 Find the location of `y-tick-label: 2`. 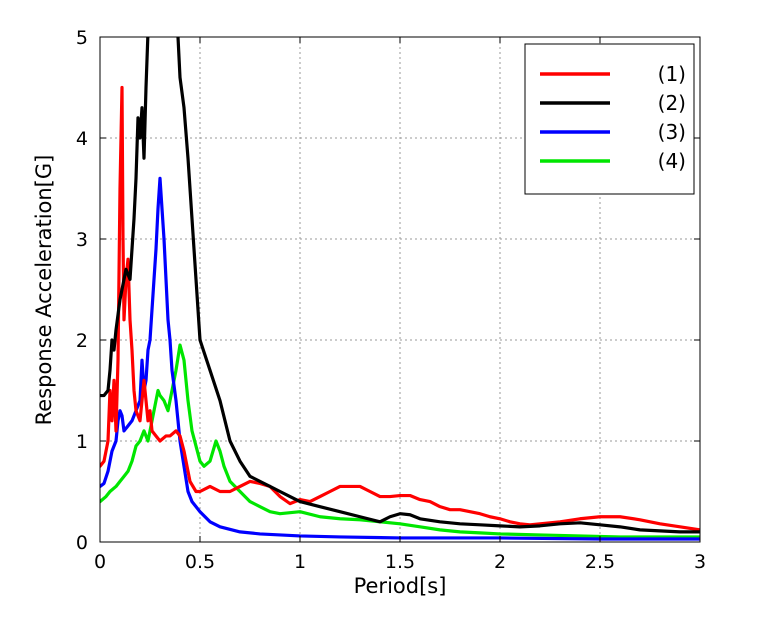

y-tick-label: 2 is located at coordinates (82, 341).